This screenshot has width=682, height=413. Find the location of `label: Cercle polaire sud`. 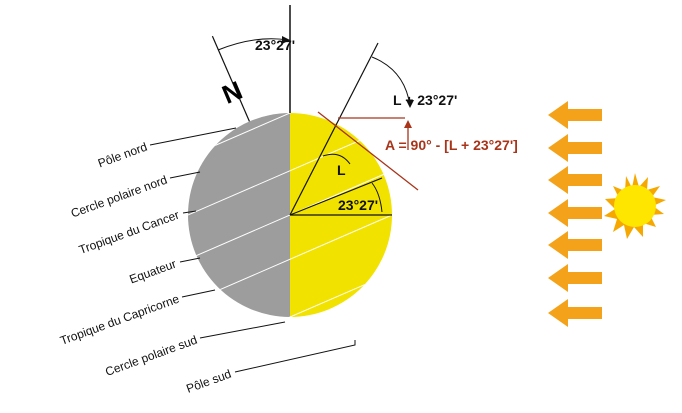

label: Cercle polaire sud is located at coordinates (151, 356).